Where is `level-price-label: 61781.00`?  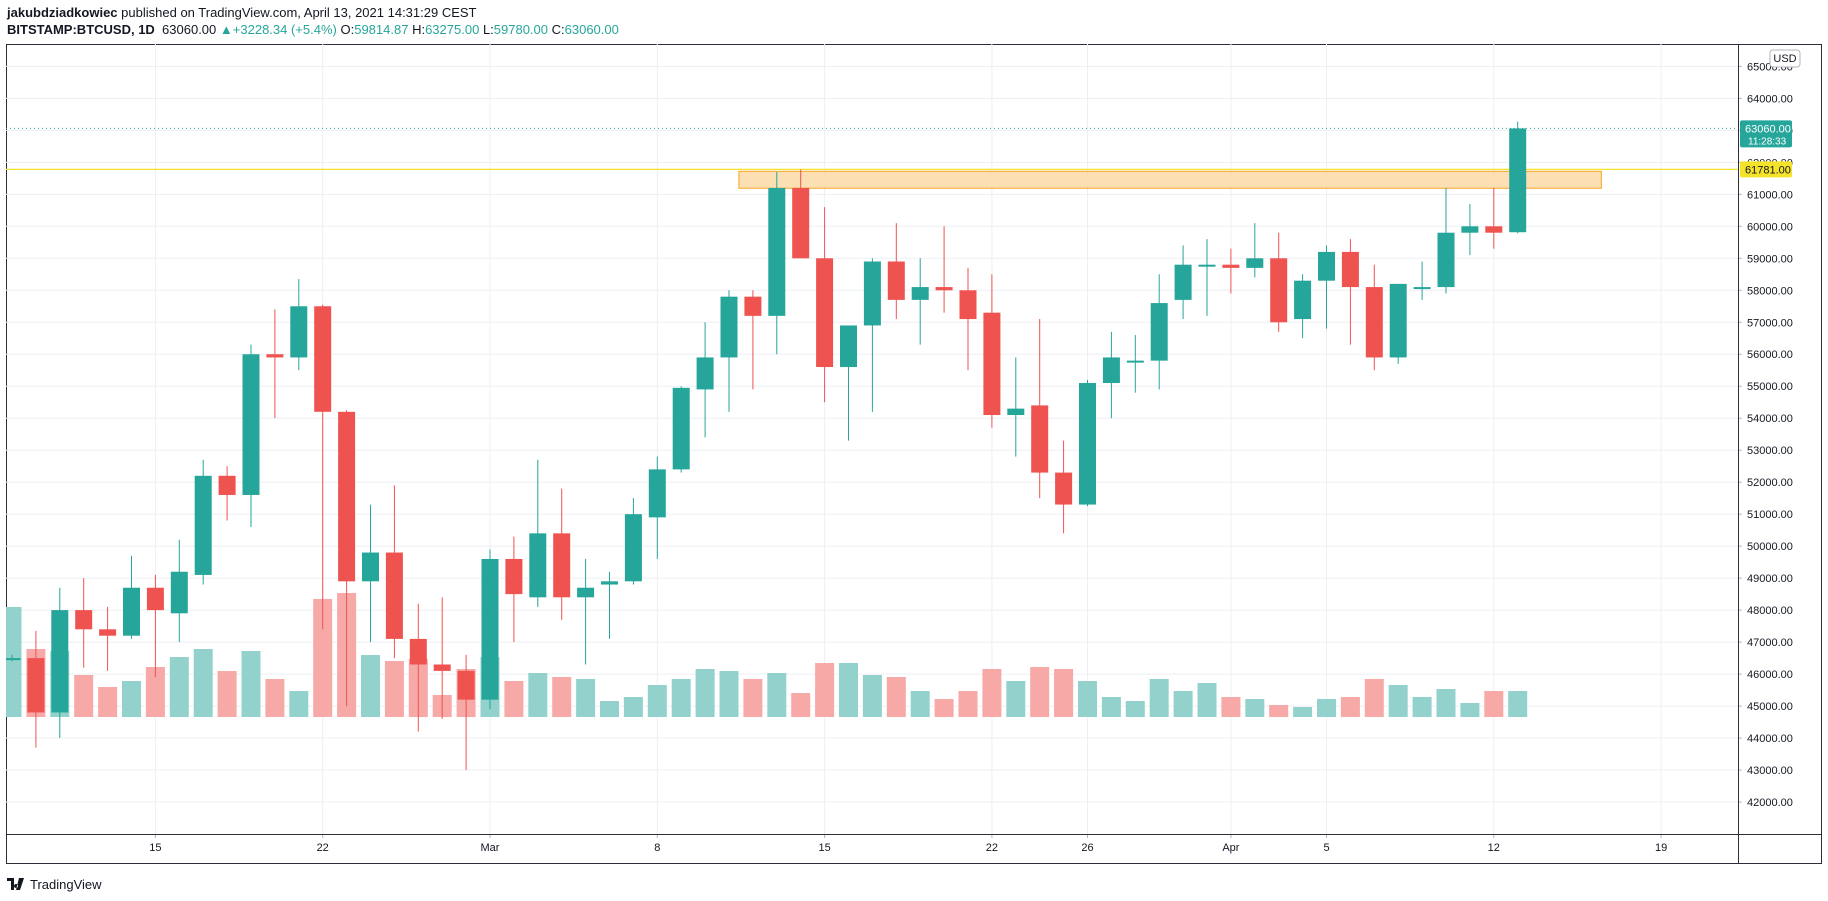 level-price-label: 61781.00 is located at coordinates (1768, 170).